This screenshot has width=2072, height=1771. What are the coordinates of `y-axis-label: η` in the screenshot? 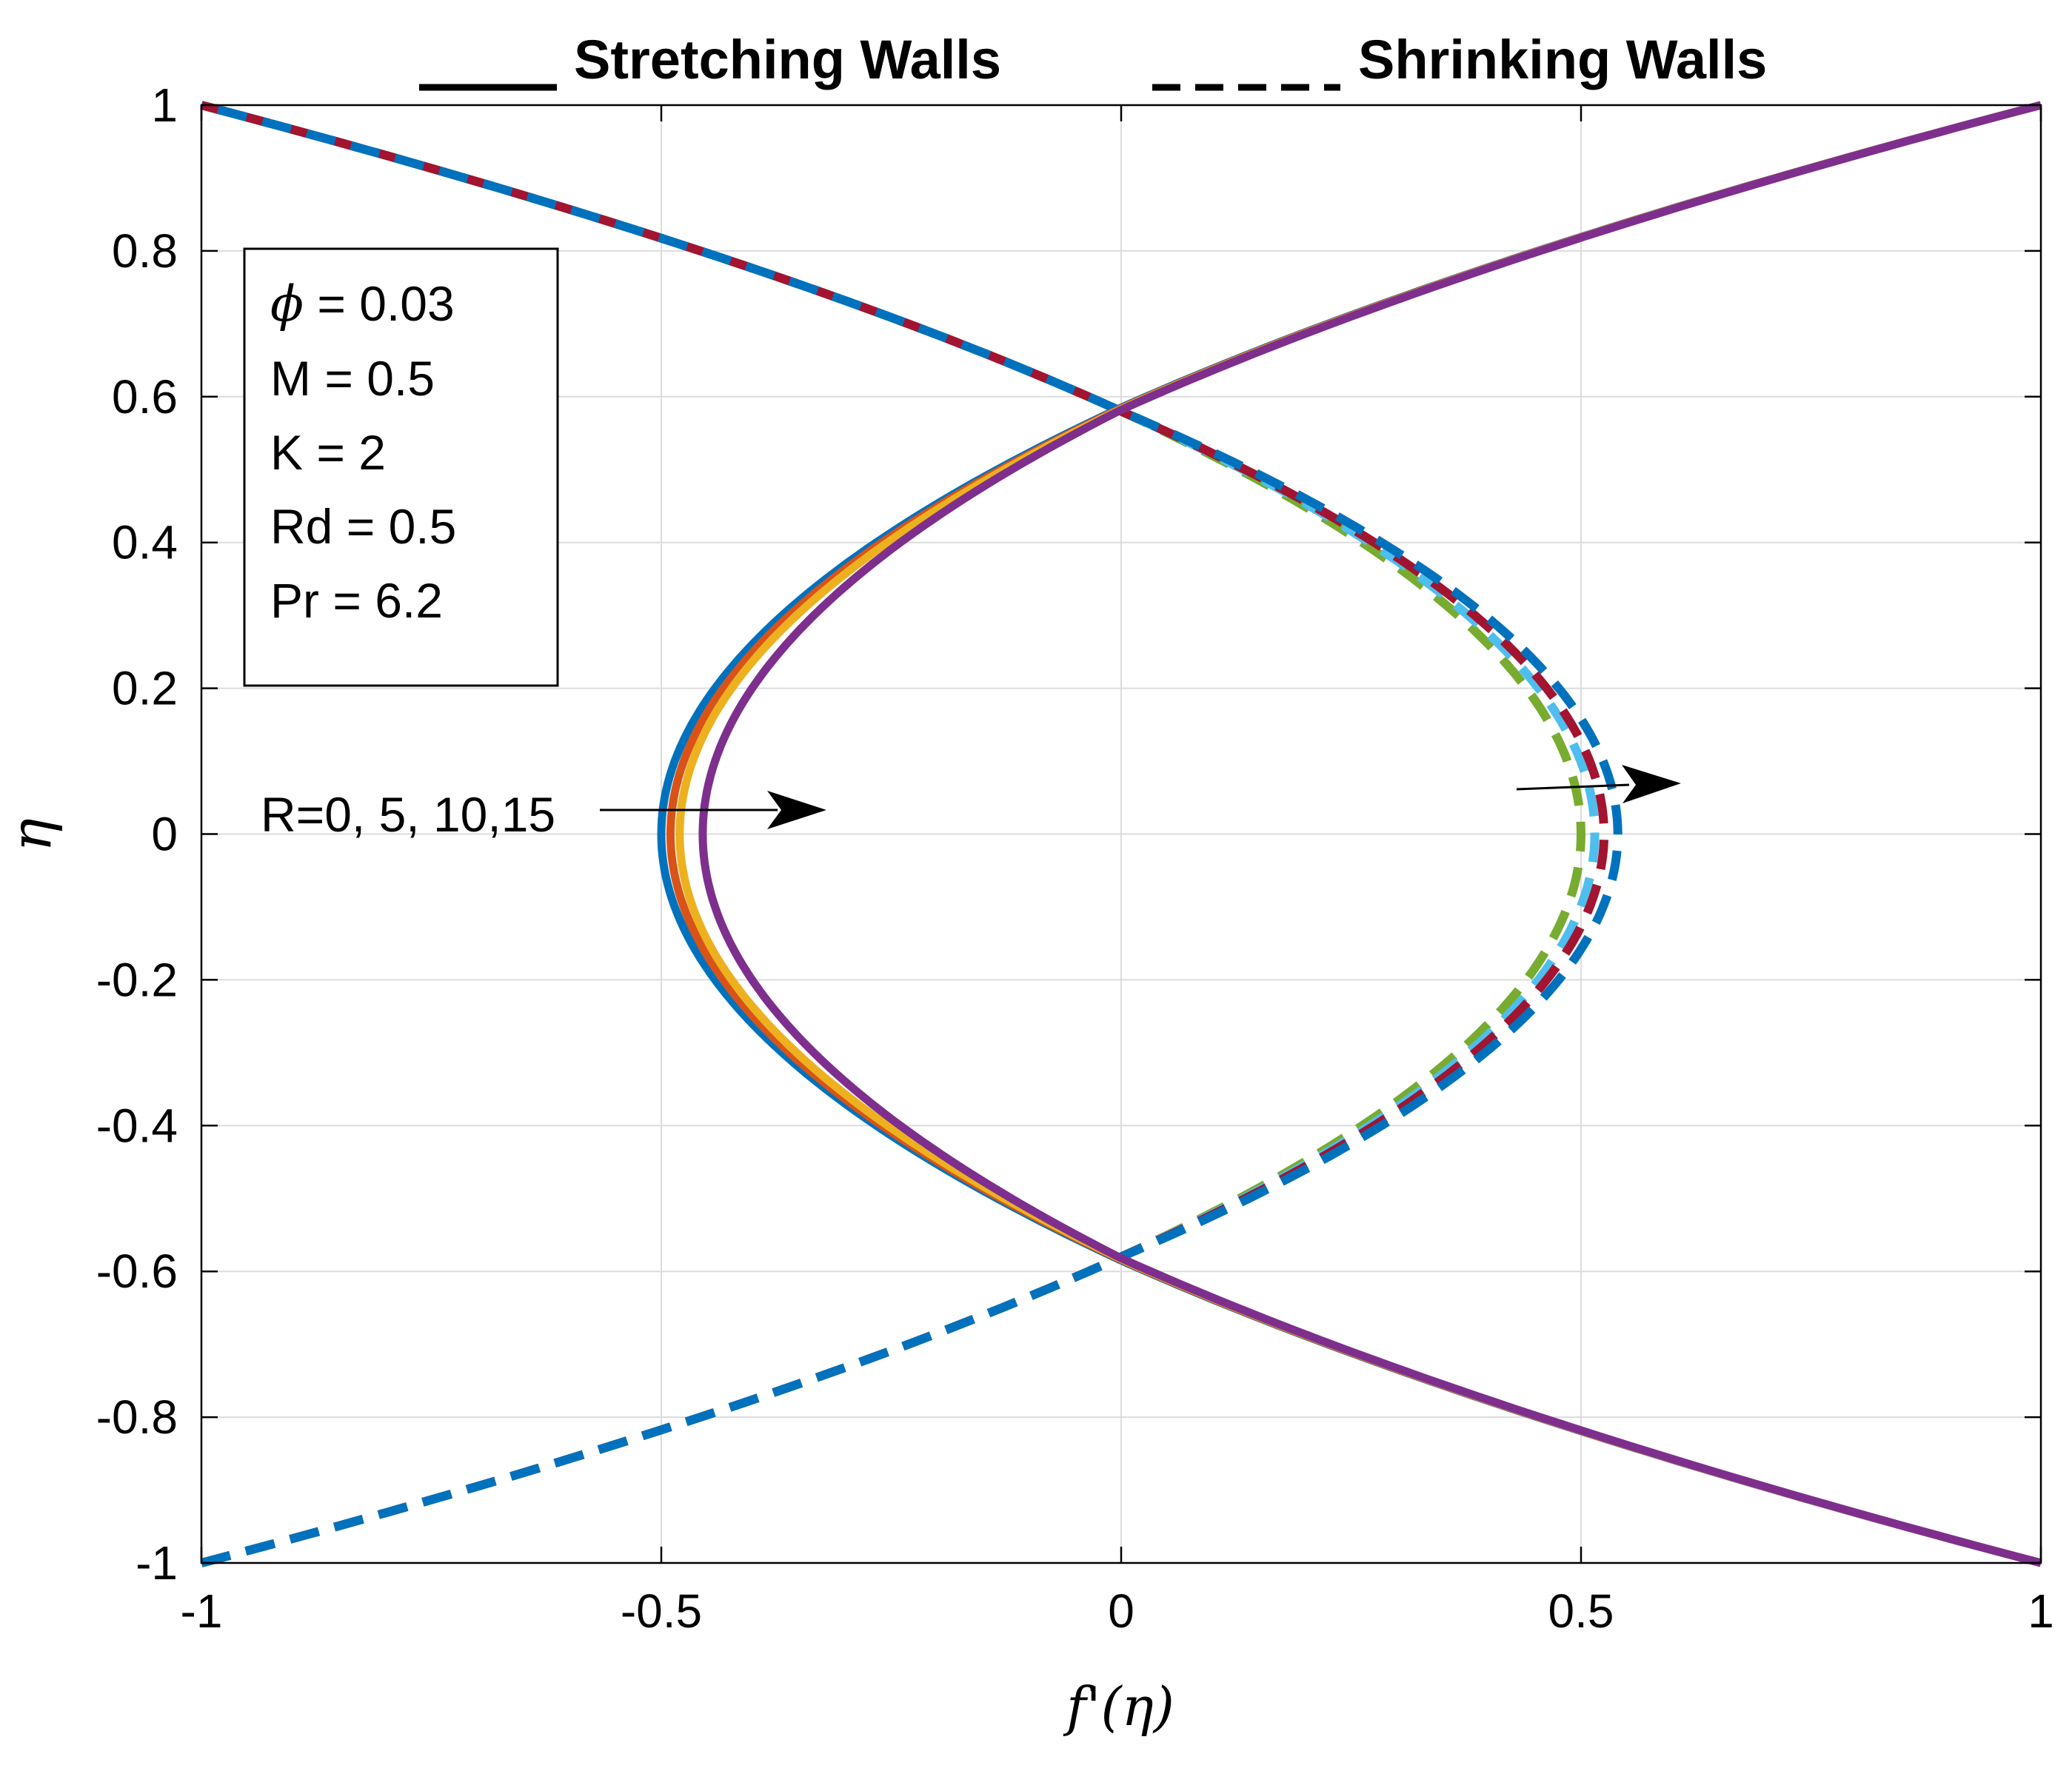 It's located at (32, 835).